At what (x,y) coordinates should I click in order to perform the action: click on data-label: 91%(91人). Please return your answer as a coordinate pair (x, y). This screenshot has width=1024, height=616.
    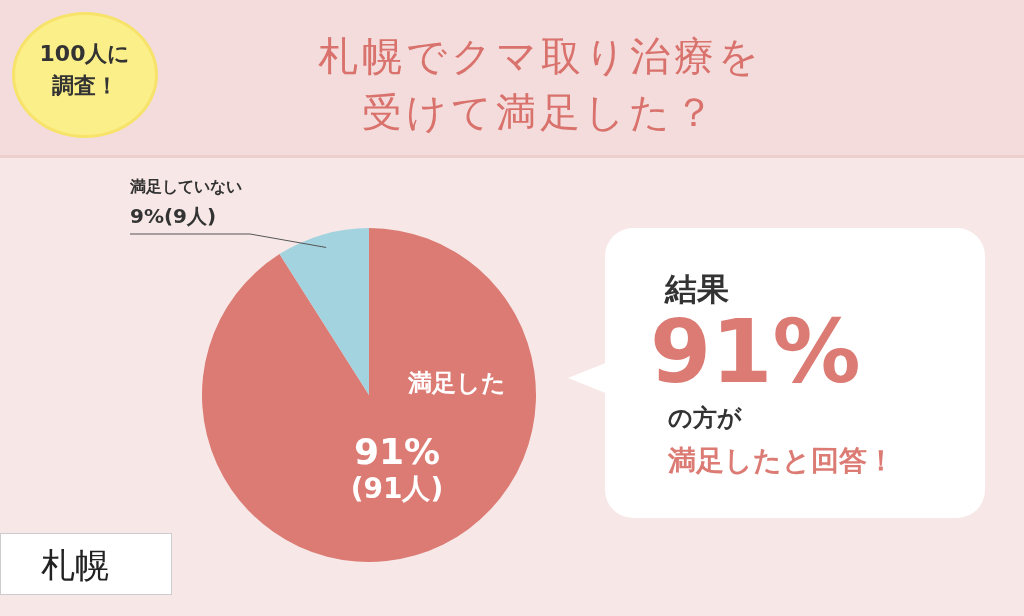
    Looking at the image, I should click on (397, 468).